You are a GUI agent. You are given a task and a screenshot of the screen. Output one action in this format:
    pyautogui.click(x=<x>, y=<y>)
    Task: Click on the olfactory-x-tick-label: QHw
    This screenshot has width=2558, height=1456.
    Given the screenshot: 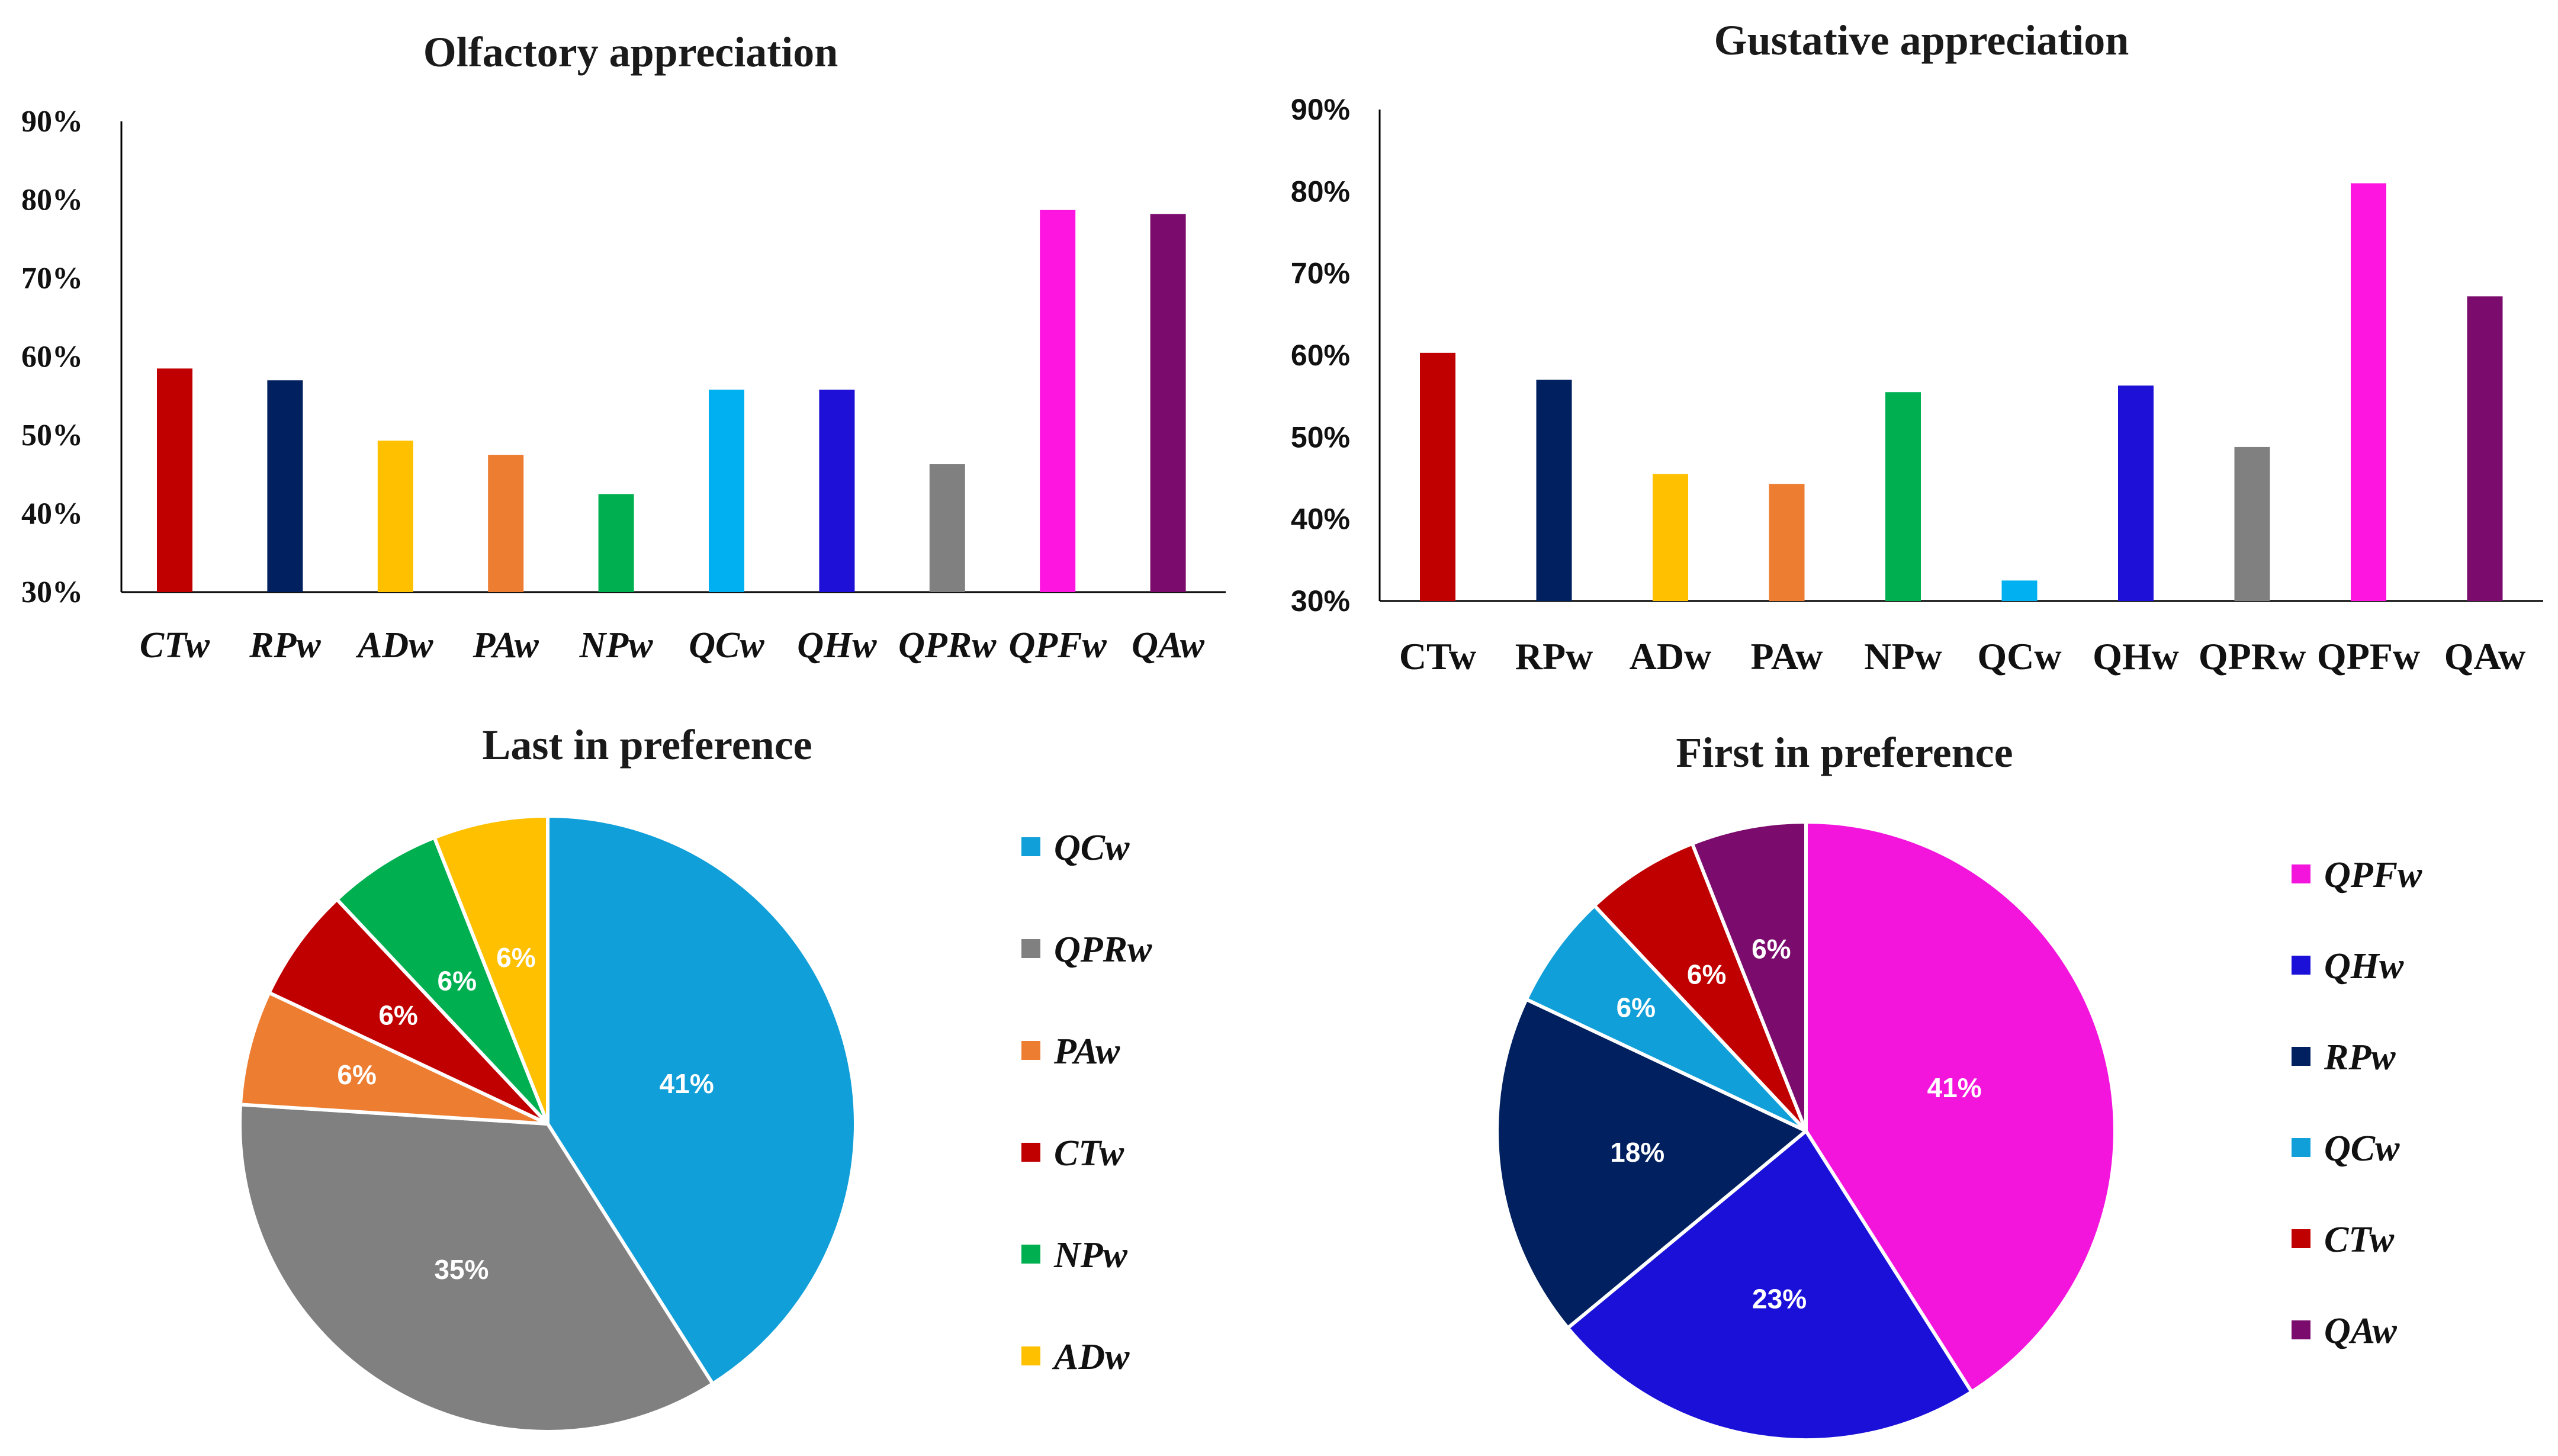 What is the action you would take?
    pyautogui.click(x=837, y=645)
    